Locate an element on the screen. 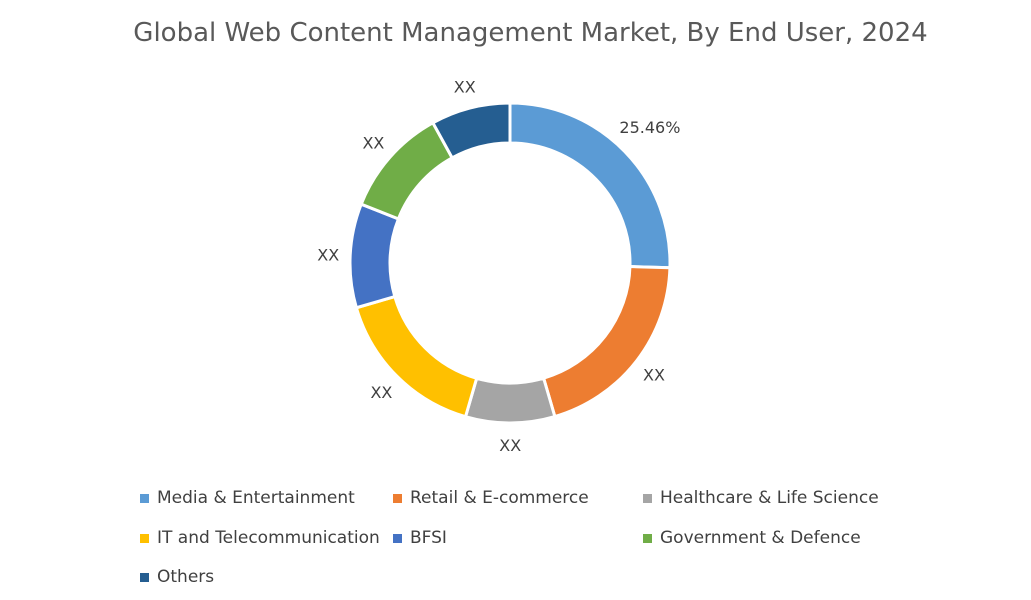 The height and width of the screenshot is (600, 1031). legend-item: Media & Entertainment is located at coordinates (247, 498).